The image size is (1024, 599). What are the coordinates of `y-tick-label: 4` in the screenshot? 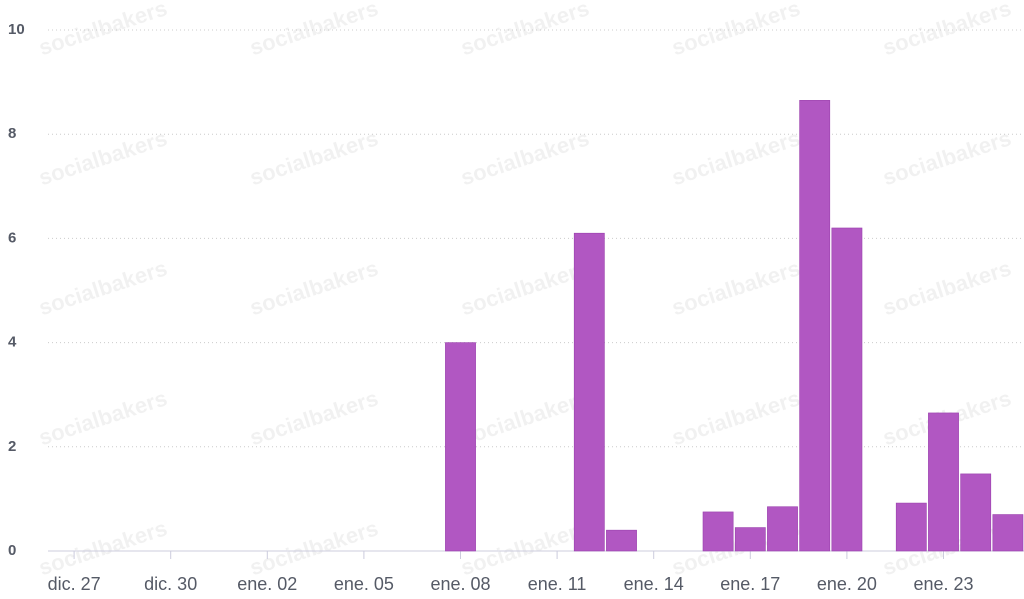 It's located at (12, 342).